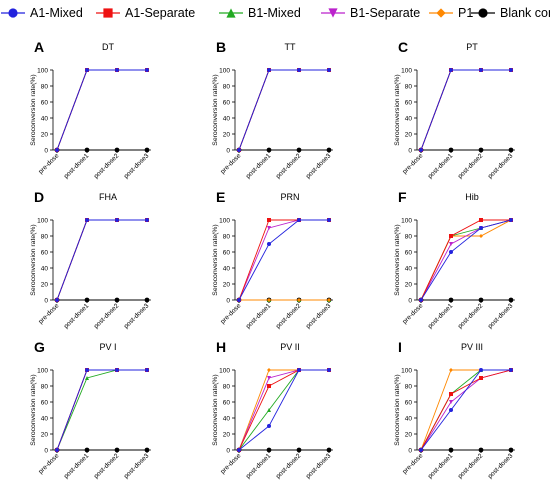 The image size is (550, 481). I want to click on legend-marker-a1-mixed, so click(13, 13).